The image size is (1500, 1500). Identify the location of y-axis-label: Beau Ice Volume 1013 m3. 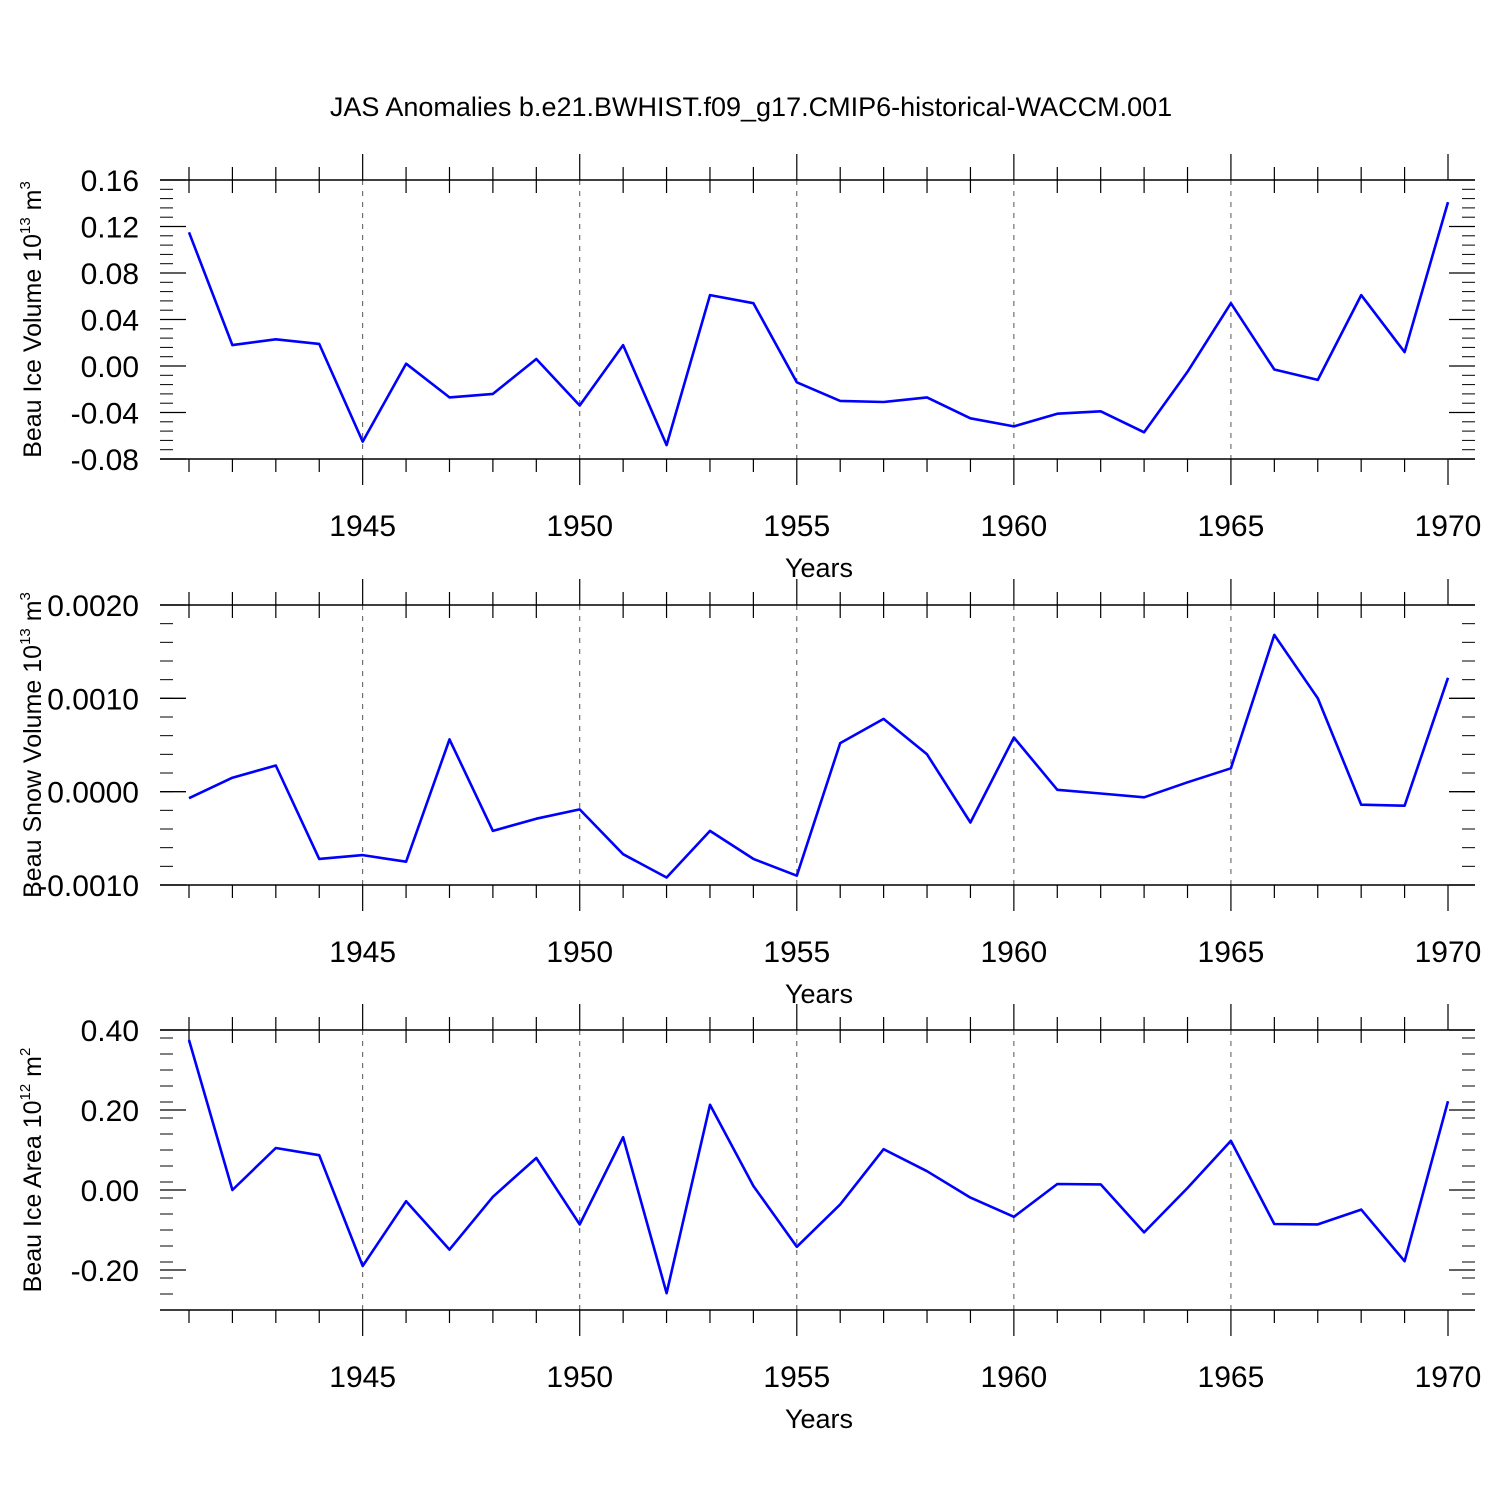
(32, 319).